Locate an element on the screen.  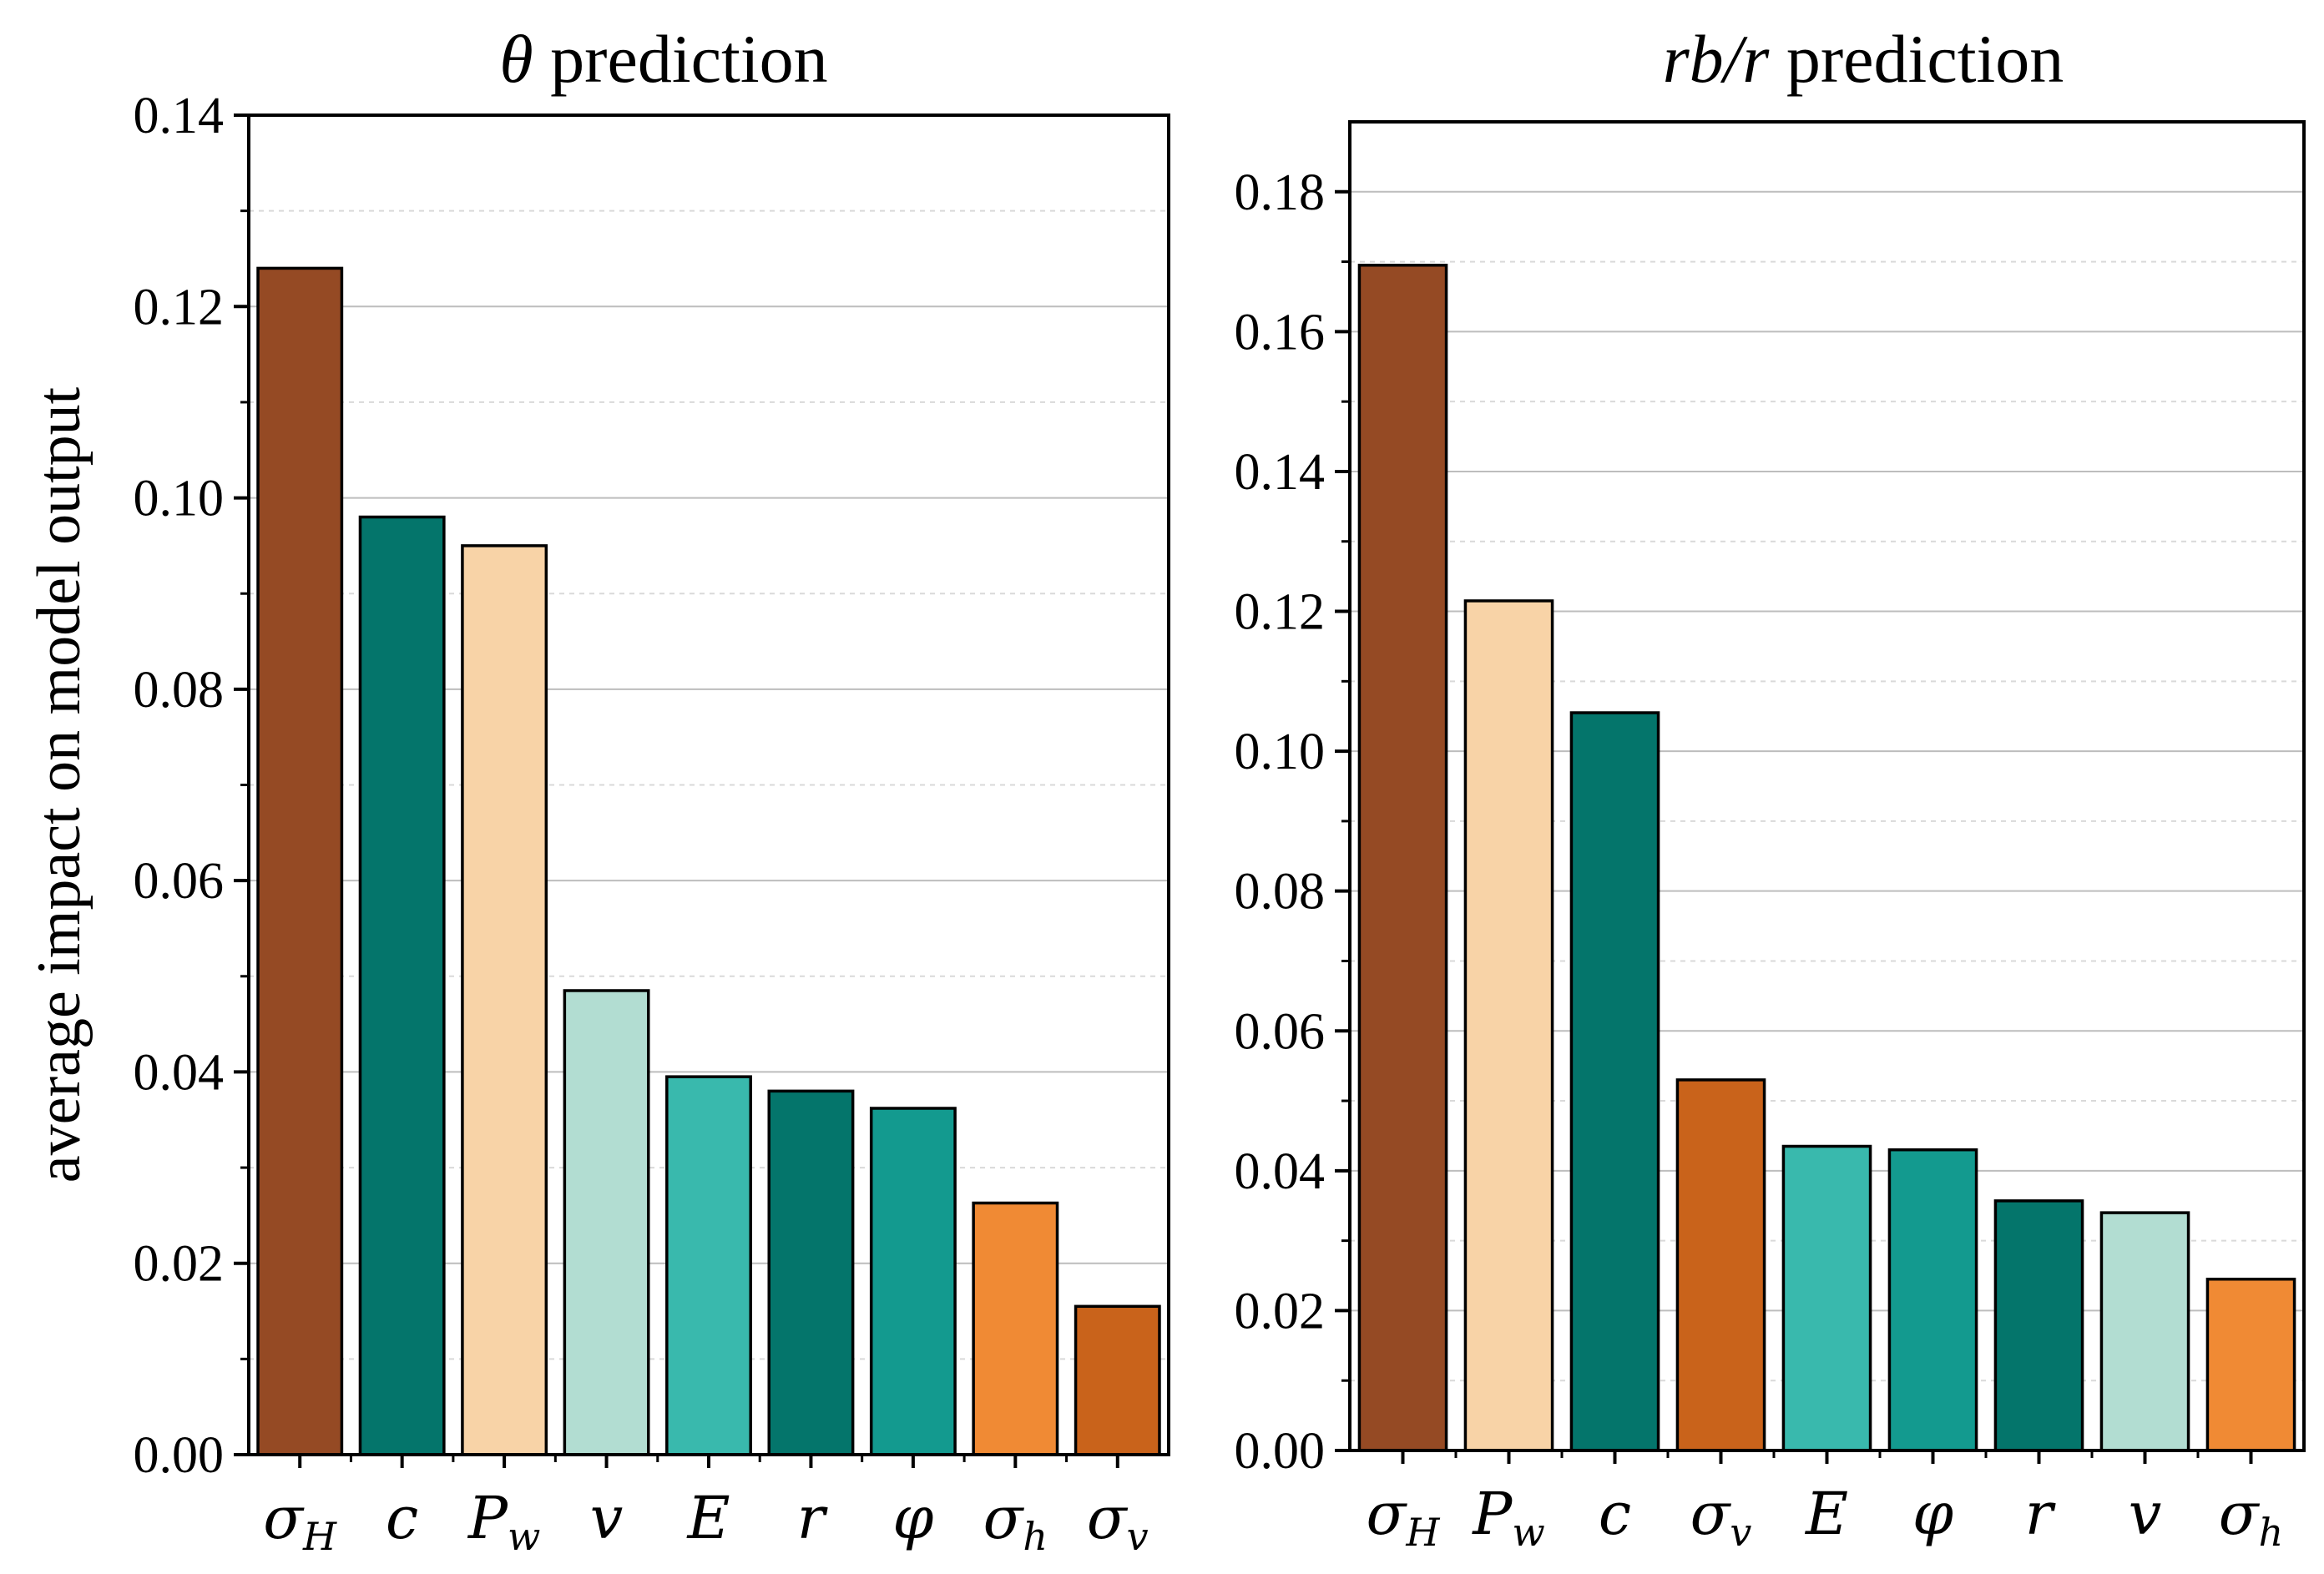
chart-title: θ prediction is located at coordinates (663, 59).